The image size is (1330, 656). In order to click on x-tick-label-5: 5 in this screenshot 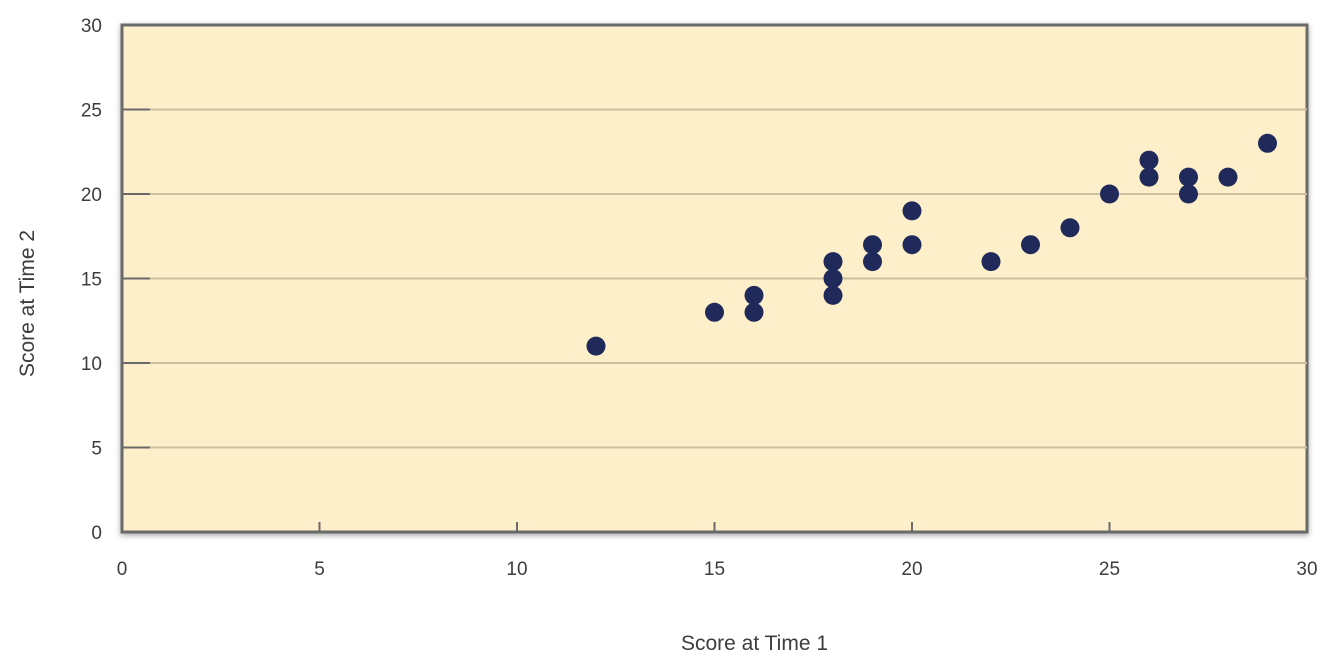, I will do `click(319, 569)`.